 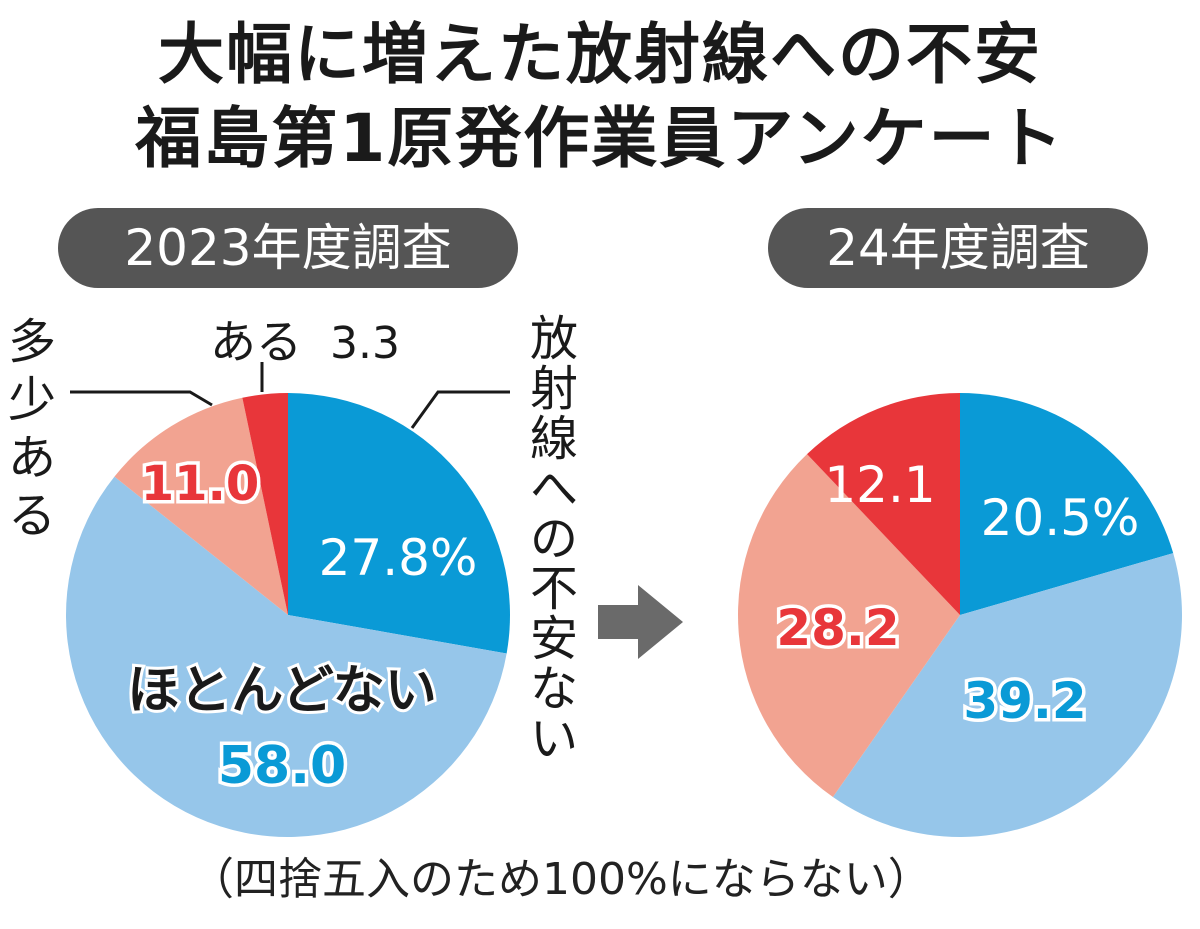 What do you see at coordinates (32, 429) in the screenshot?
I see `category-label-tashou: 多少ある` at bounding box center [32, 429].